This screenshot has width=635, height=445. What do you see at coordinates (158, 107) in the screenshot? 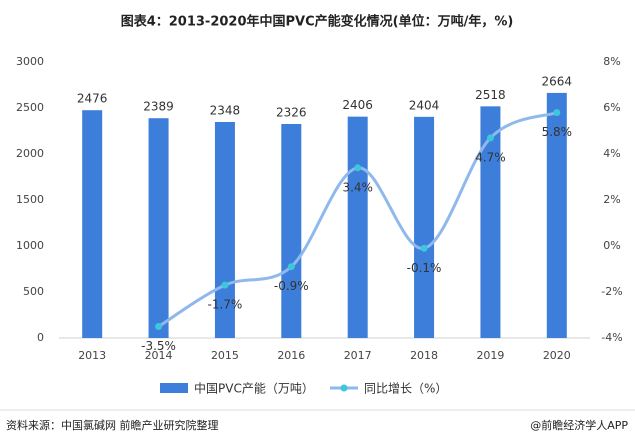
I see `bar-value-label: 2389` at bounding box center [158, 107].